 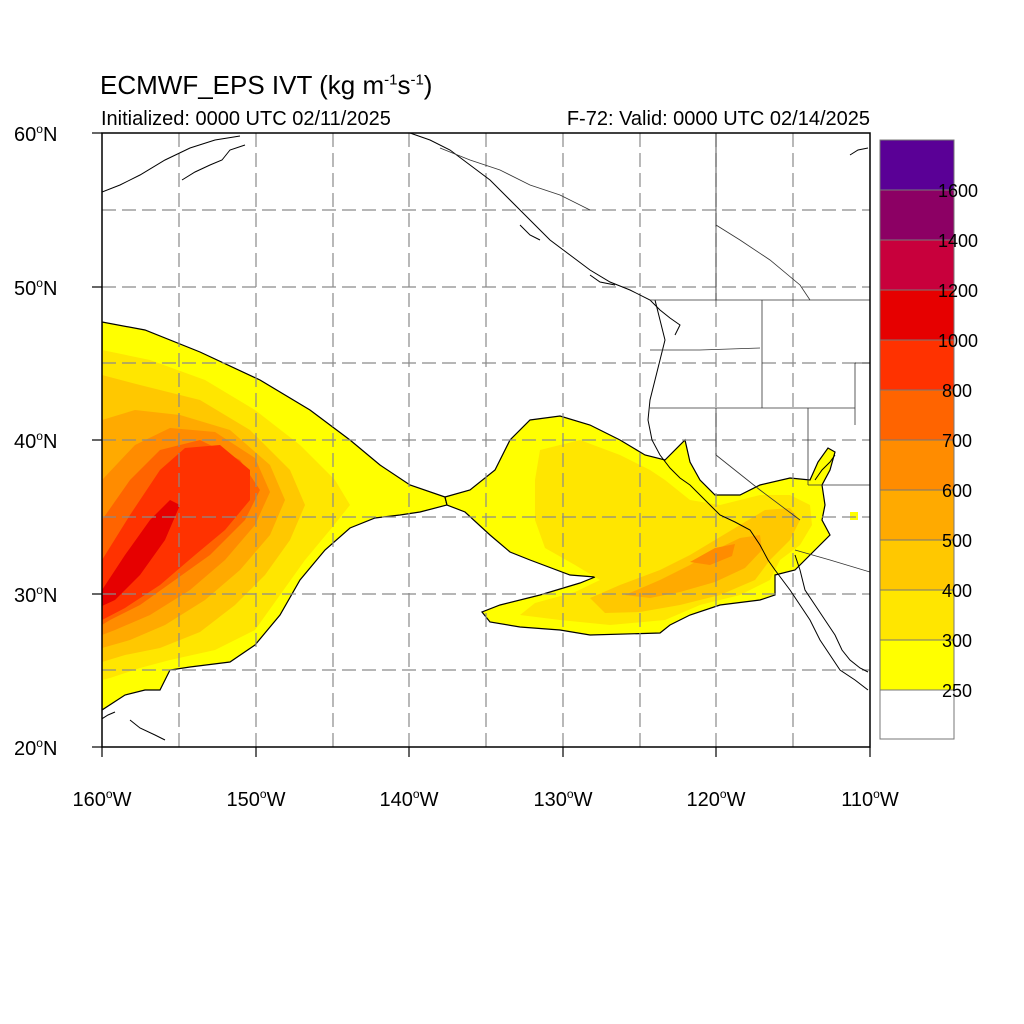 I want to click on colorbar-label-500: 500, so click(x=957, y=541).